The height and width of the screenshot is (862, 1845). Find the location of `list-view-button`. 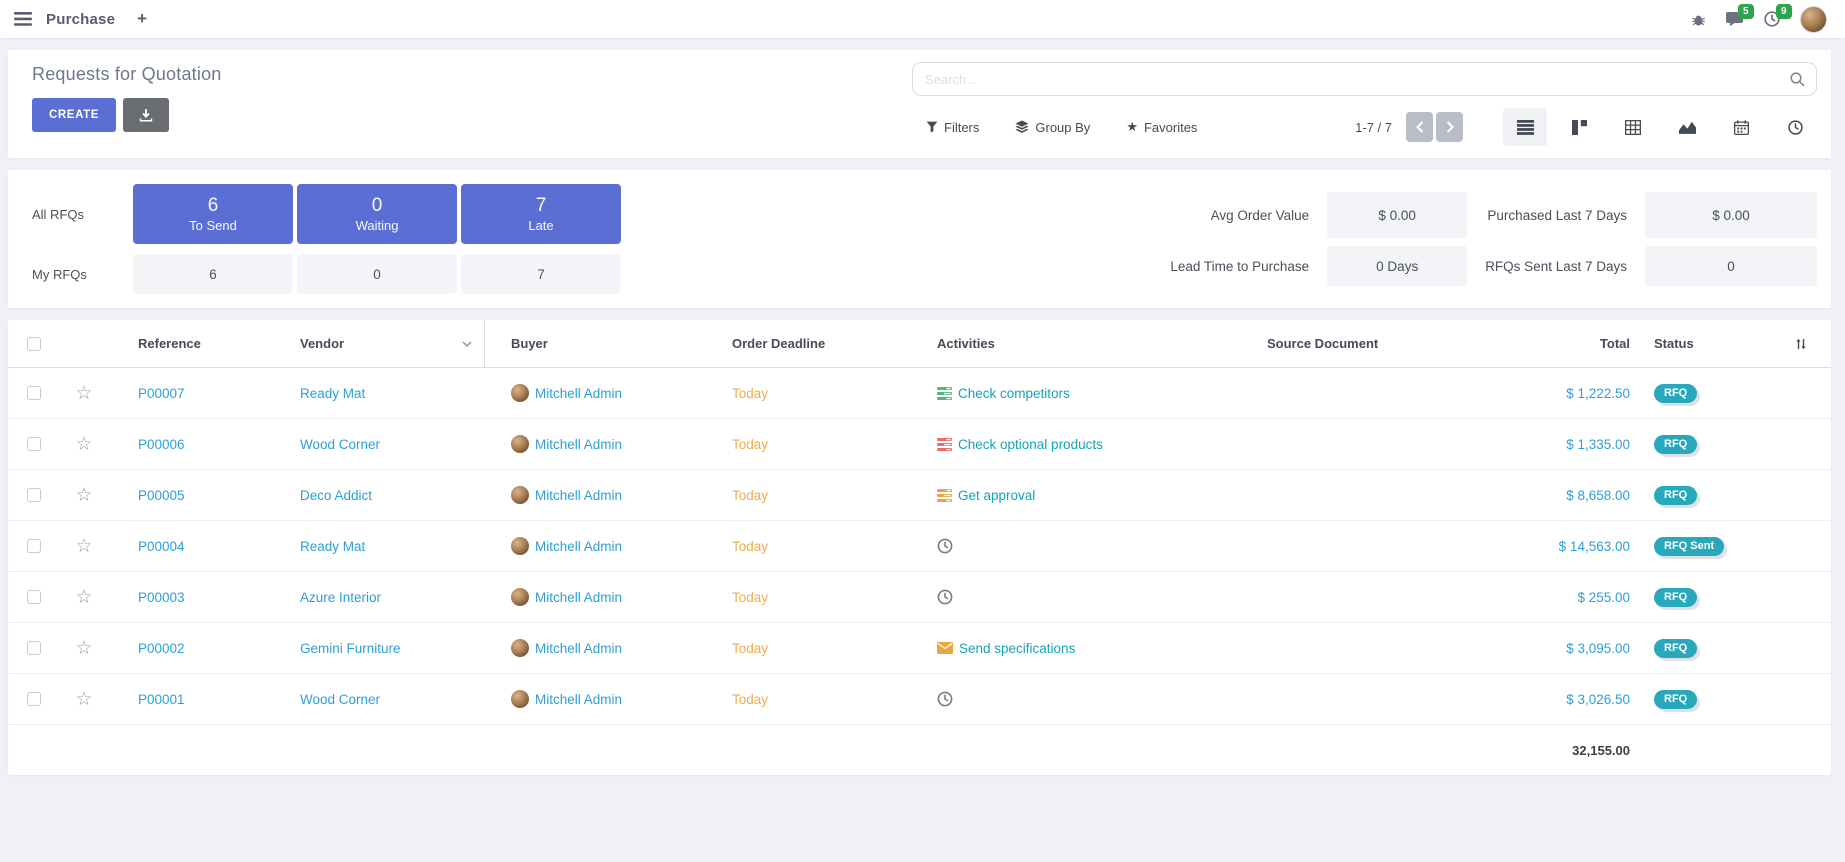

list-view-button is located at coordinates (1525, 127).